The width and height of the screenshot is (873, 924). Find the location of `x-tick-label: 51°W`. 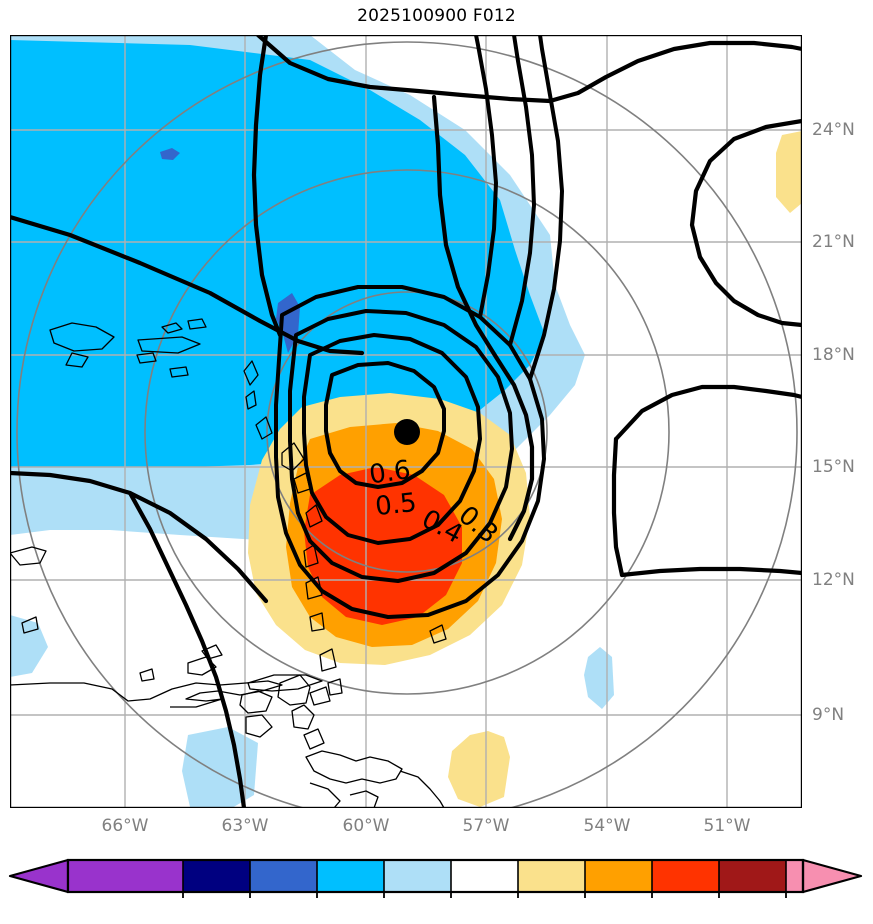

x-tick-label: 51°W is located at coordinates (727, 826).